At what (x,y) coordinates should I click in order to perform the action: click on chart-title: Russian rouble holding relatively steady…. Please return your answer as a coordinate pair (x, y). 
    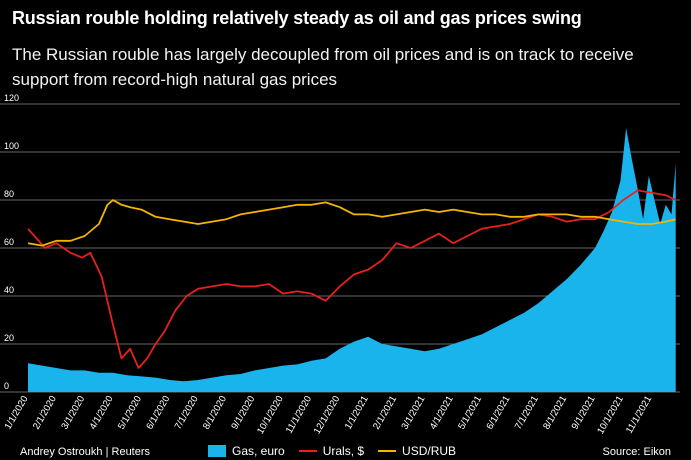
    Looking at the image, I should click on (297, 18).